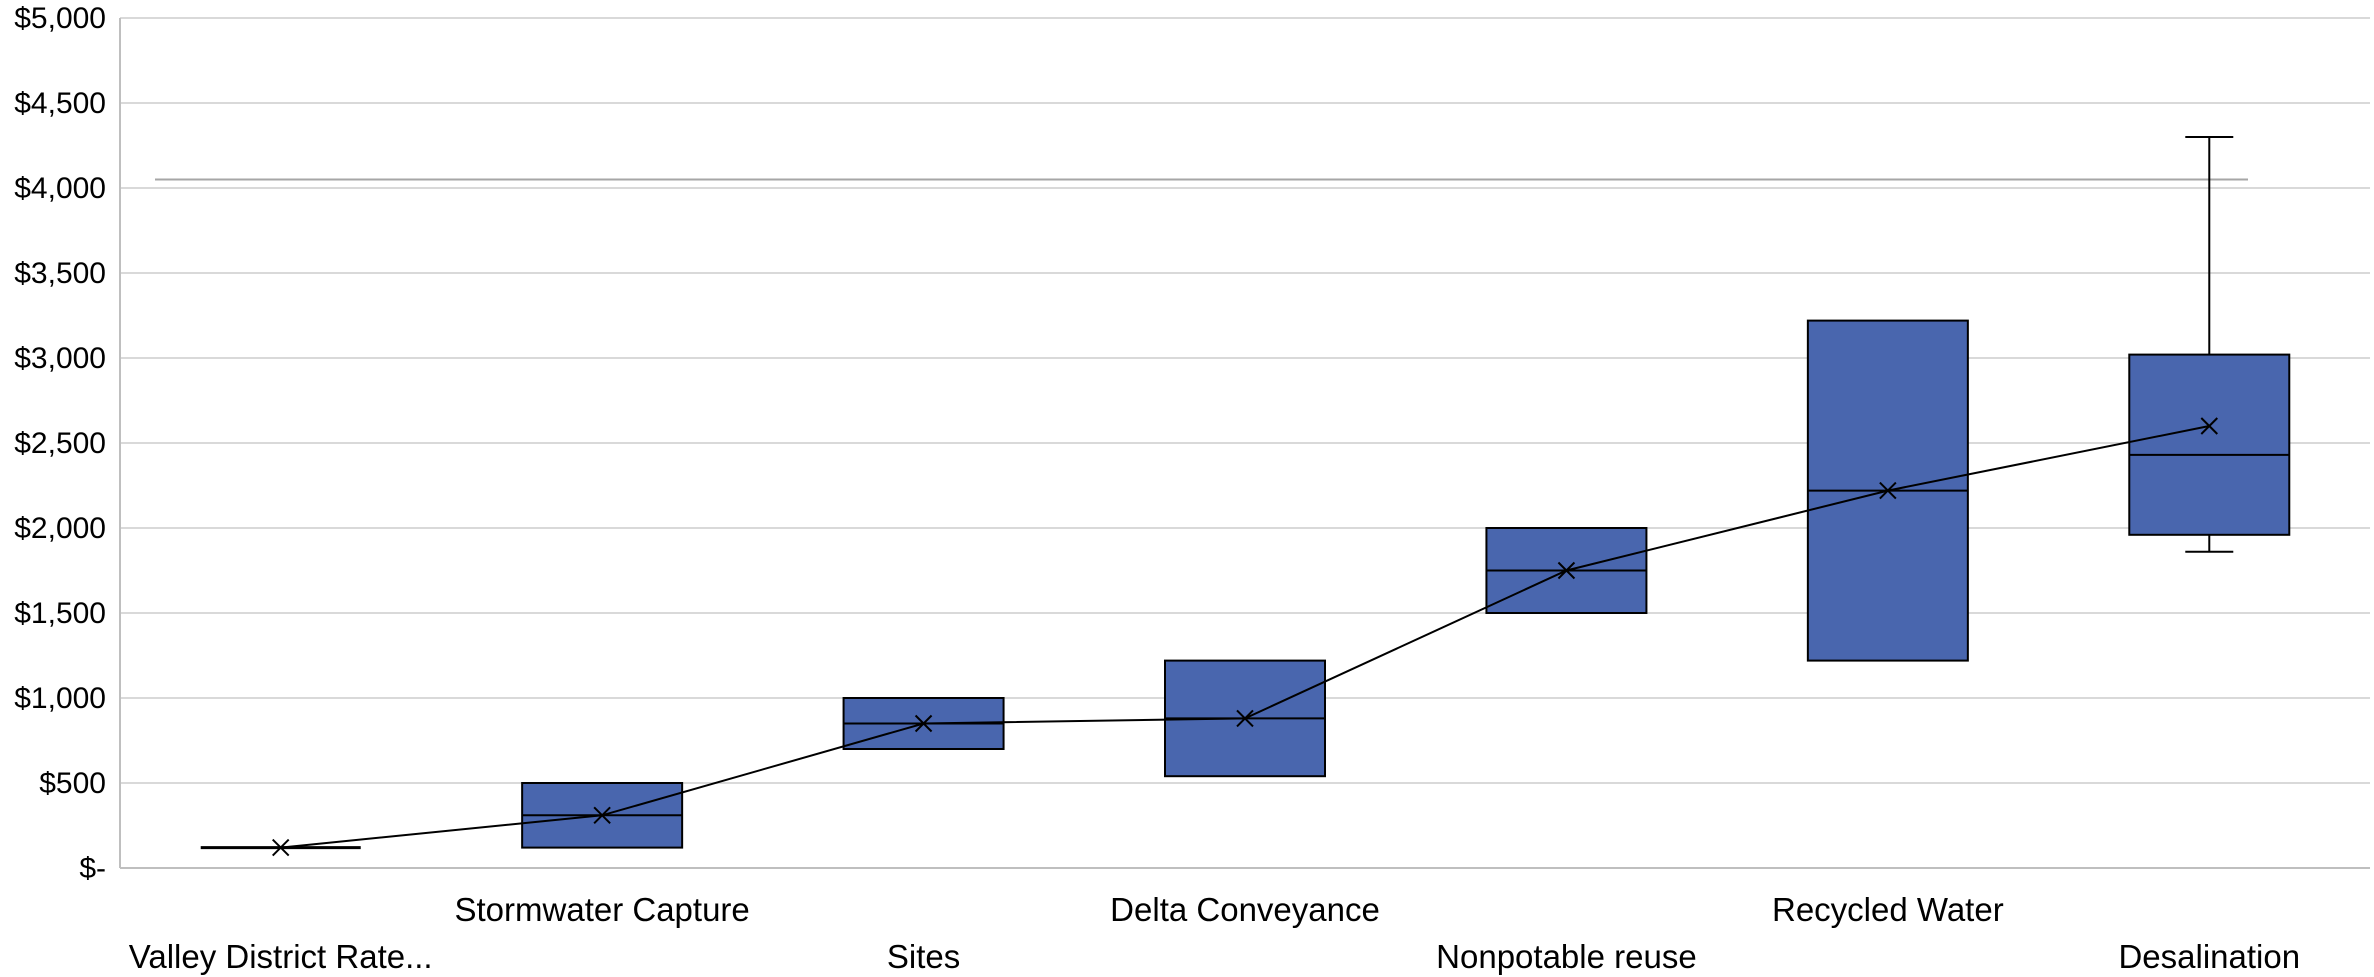 This screenshot has width=2374, height=977. I want to click on y-tick-label: $5,000, so click(60, 18).